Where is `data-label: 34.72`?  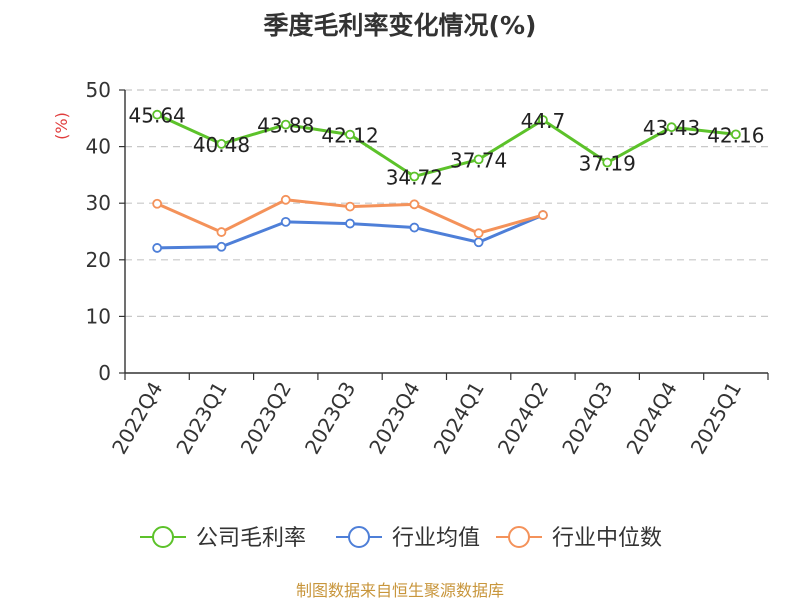 data-label: 34.72 is located at coordinates (414, 177).